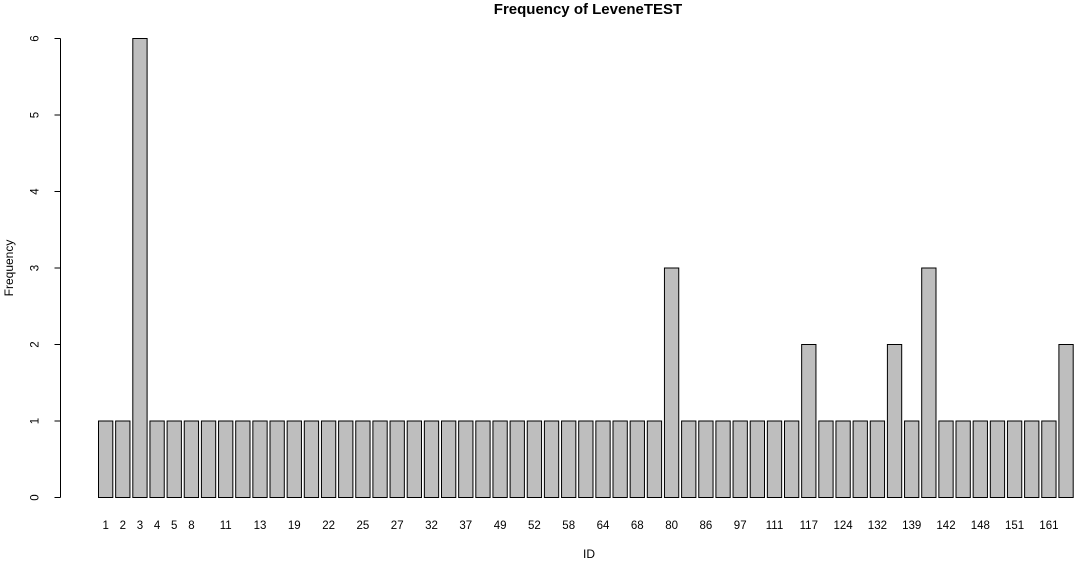  What do you see at coordinates (260, 526) in the screenshot?
I see `x-tick-label: 13` at bounding box center [260, 526].